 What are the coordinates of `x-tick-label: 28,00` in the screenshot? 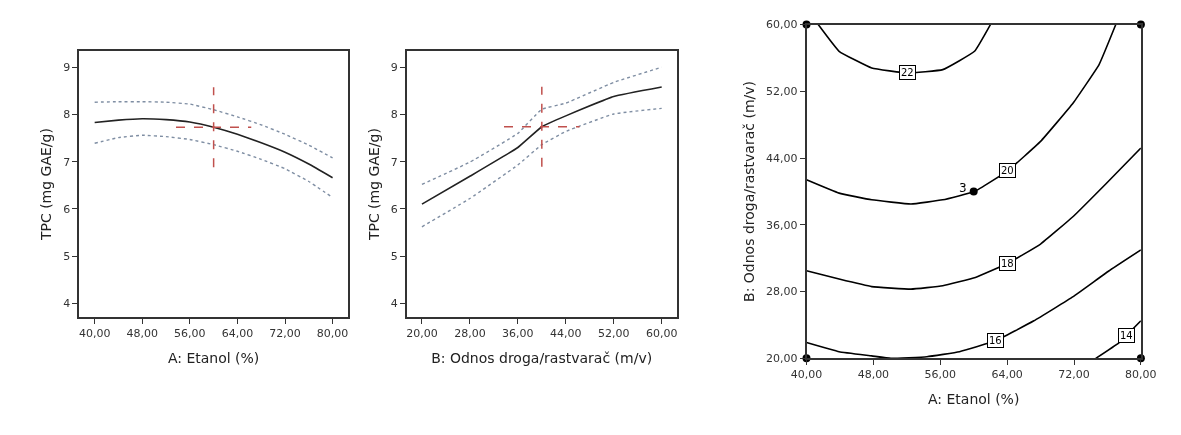 It's located at (470, 334).